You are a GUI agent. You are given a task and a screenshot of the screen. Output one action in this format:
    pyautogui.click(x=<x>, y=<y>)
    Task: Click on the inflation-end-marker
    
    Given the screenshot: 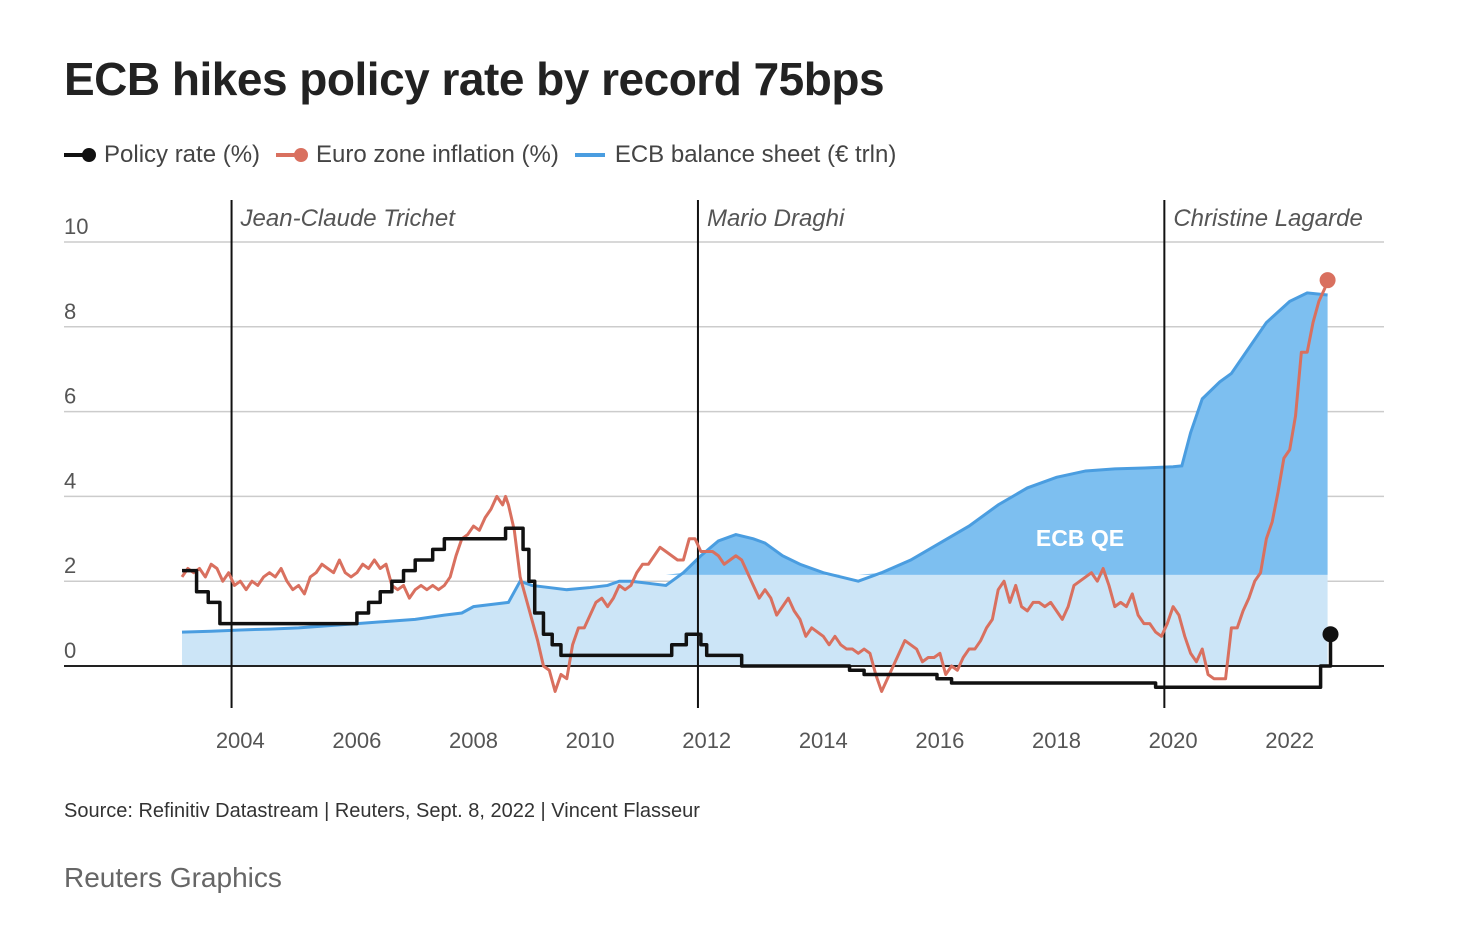 What is the action you would take?
    pyautogui.click(x=1327, y=280)
    